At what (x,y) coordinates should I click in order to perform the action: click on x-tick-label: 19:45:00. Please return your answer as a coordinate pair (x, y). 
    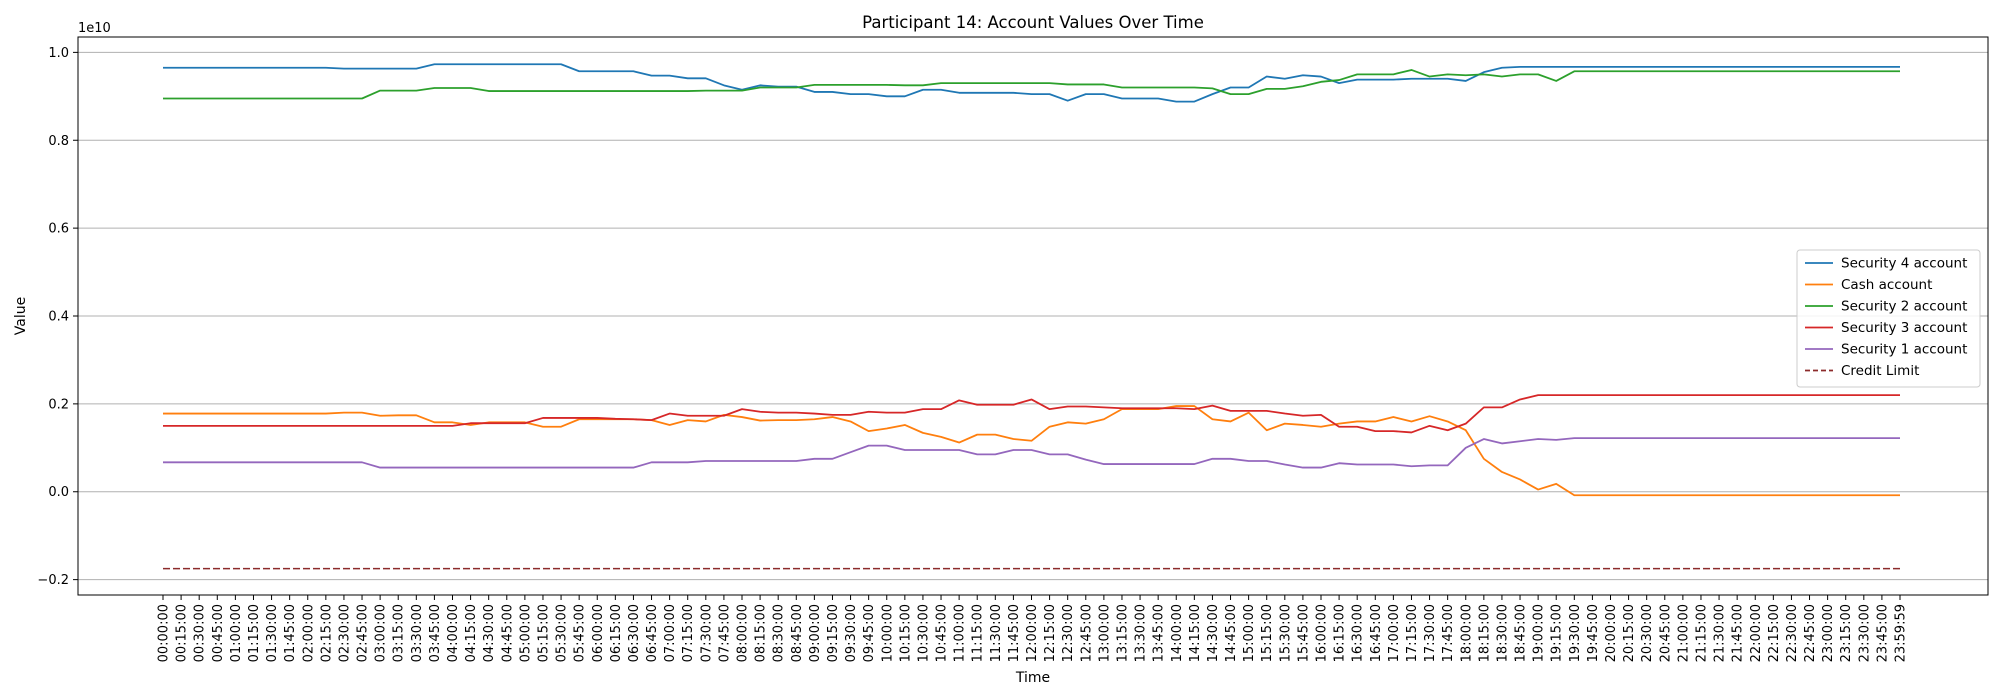
    Looking at the image, I should click on (1593, 633).